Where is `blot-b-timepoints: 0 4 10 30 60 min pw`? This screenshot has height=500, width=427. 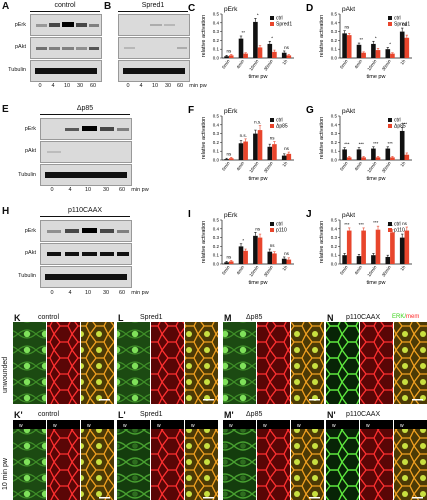 blot-b-timepoints: 0 4 10 30 60 min pw is located at coordinates (162, 87).